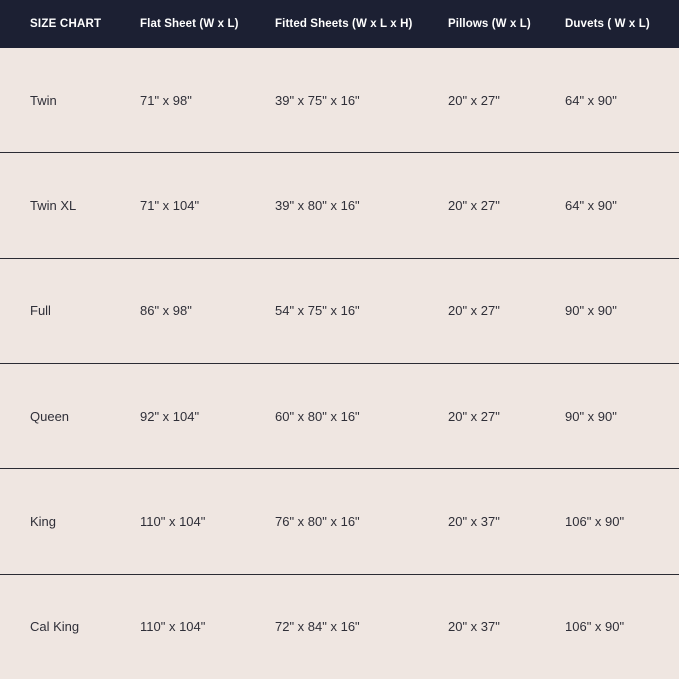  What do you see at coordinates (40, 311) in the screenshot?
I see `cell-size: Full` at bounding box center [40, 311].